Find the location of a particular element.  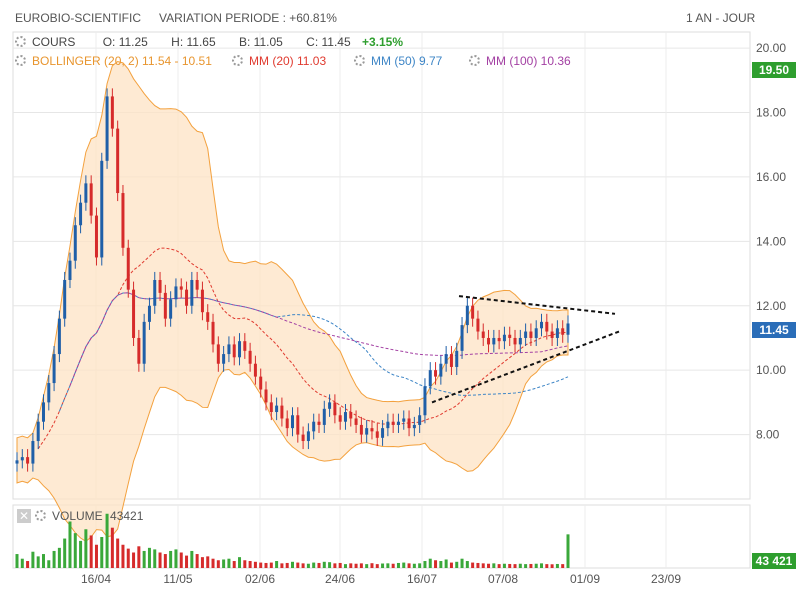

triangle-upper-trendline is located at coordinates (537, 305).